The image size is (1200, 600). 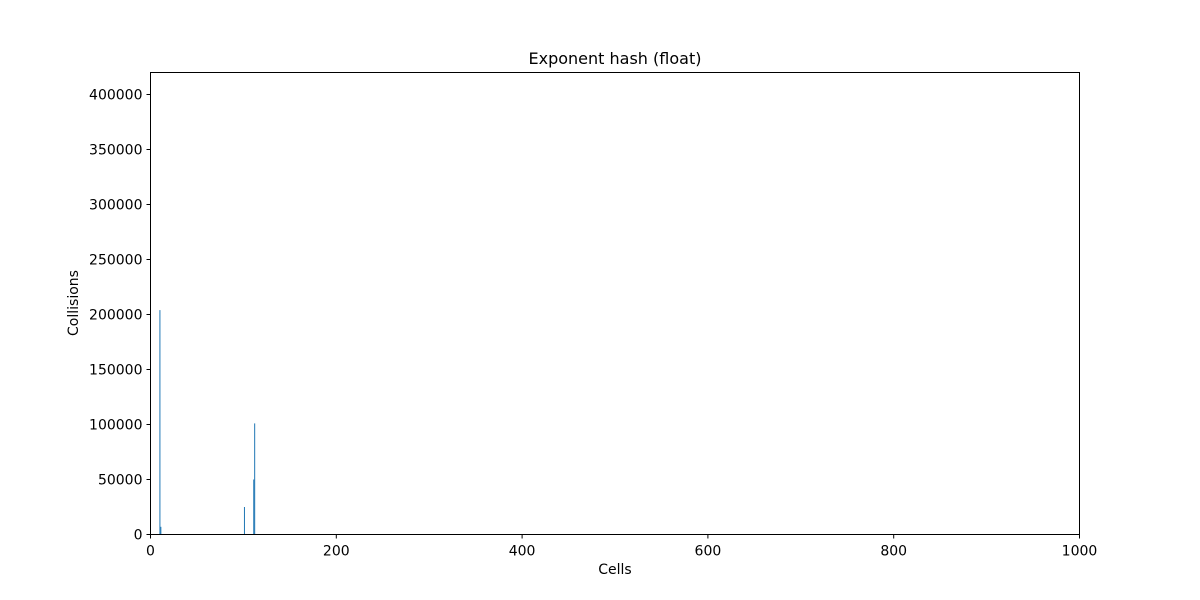 What do you see at coordinates (115, 261) in the screenshot?
I see `y-tick-label: 250000` at bounding box center [115, 261].